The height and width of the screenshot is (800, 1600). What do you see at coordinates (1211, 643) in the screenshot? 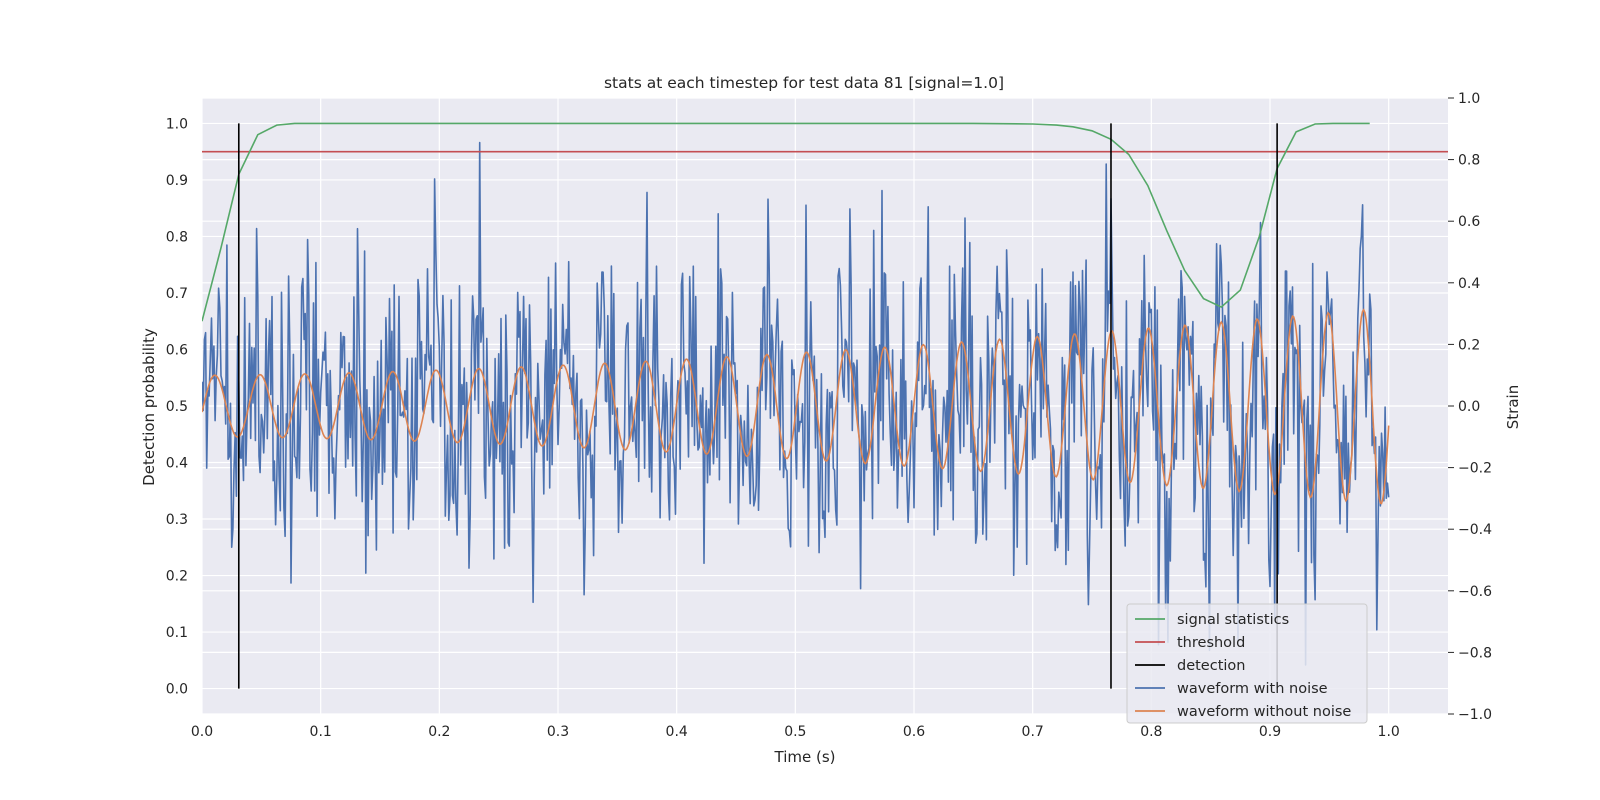
I see `legend-label: threshold` at bounding box center [1211, 643].